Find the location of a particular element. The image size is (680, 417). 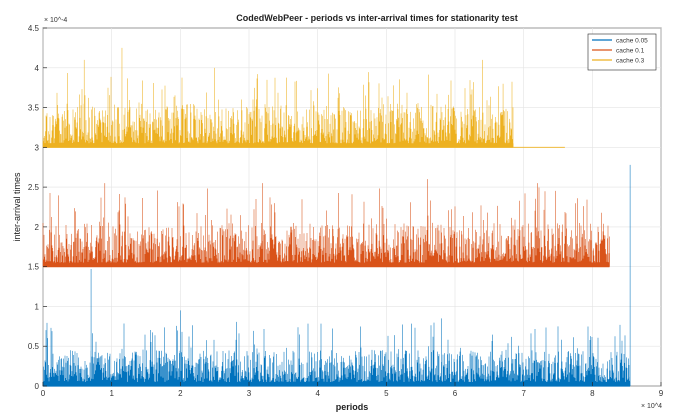

y-tick-label: 2.5 is located at coordinates (34, 187).